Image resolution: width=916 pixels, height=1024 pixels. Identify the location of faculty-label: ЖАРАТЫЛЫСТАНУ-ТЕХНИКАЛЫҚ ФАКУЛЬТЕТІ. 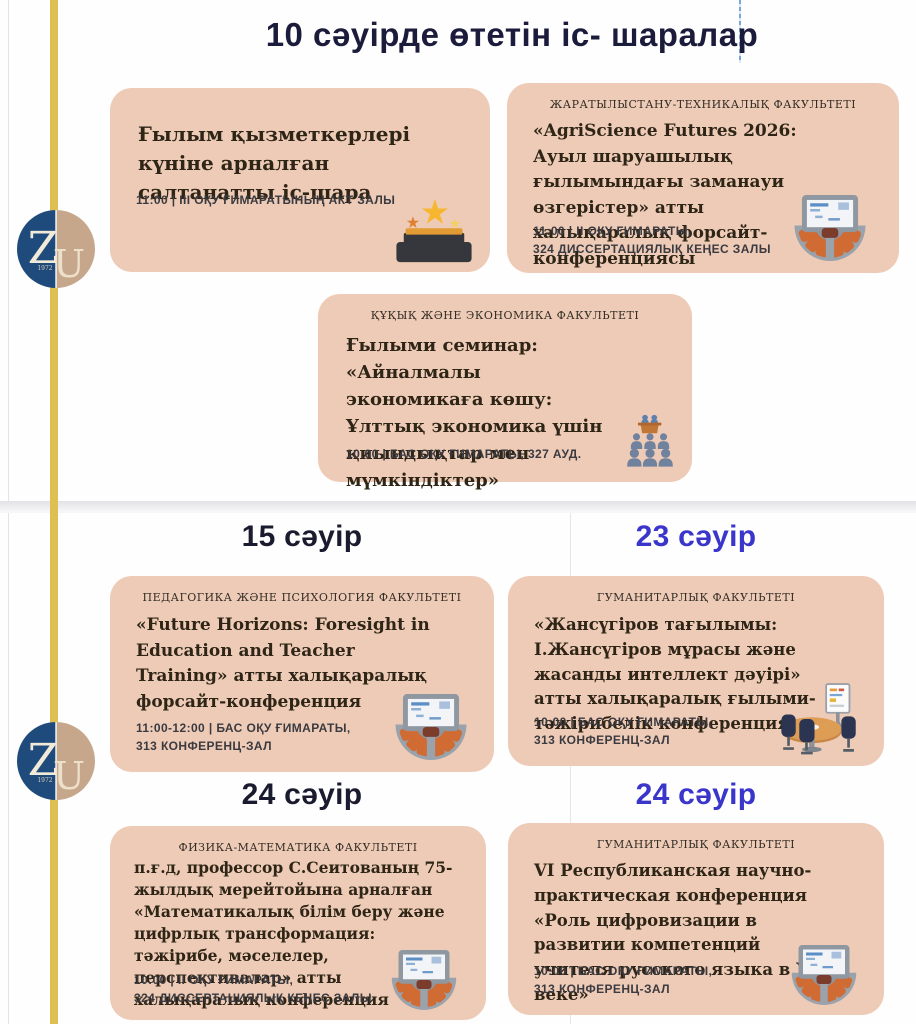
(703, 104).